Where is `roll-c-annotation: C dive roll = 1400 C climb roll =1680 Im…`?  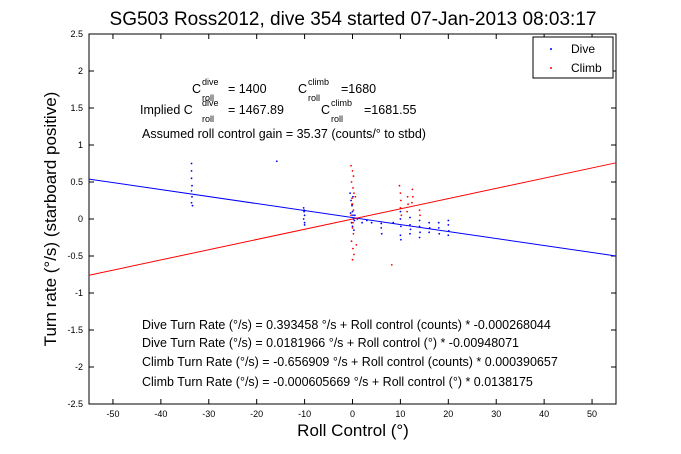
roll-c-annotation: C dive roll = 1400 C climb roll =1680 Im… is located at coordinates (283, 109).